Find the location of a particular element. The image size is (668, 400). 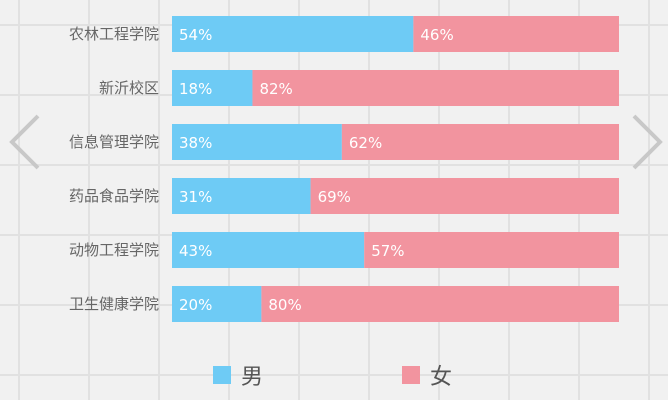

data-label: 38% is located at coordinates (195, 143).